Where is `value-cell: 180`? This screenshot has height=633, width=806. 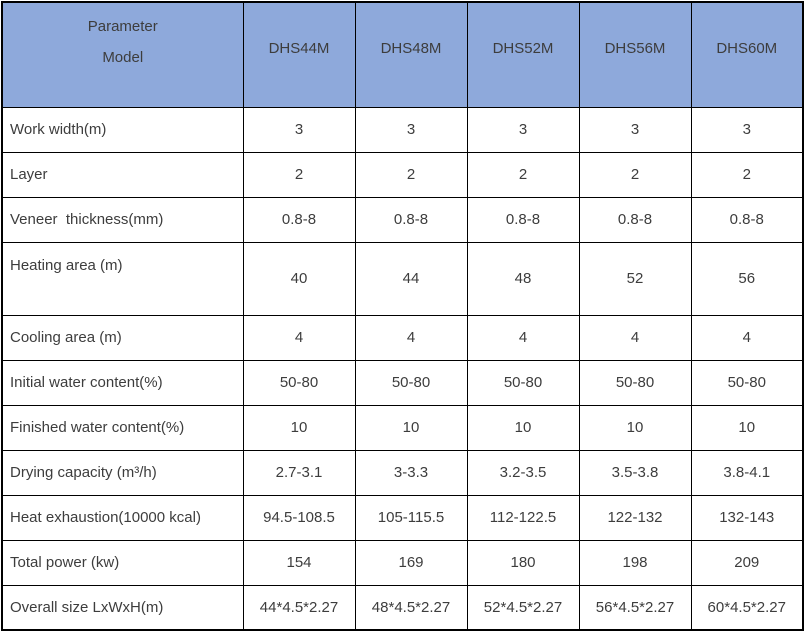
value-cell: 180 is located at coordinates (523, 562).